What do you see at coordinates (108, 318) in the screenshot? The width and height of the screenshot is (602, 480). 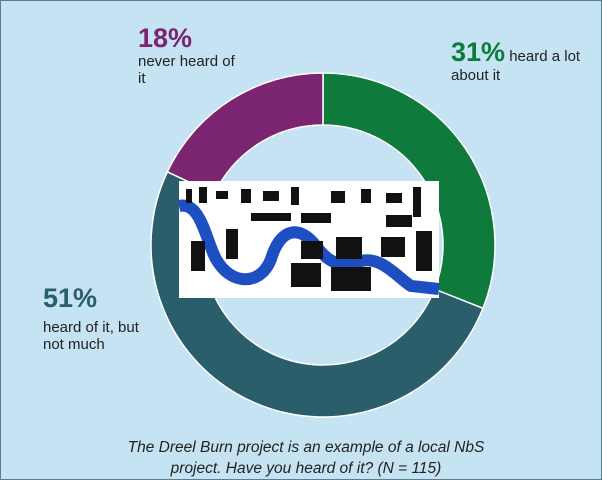 I see `label-notmuch: 51% heard of it, but not much` at bounding box center [108, 318].